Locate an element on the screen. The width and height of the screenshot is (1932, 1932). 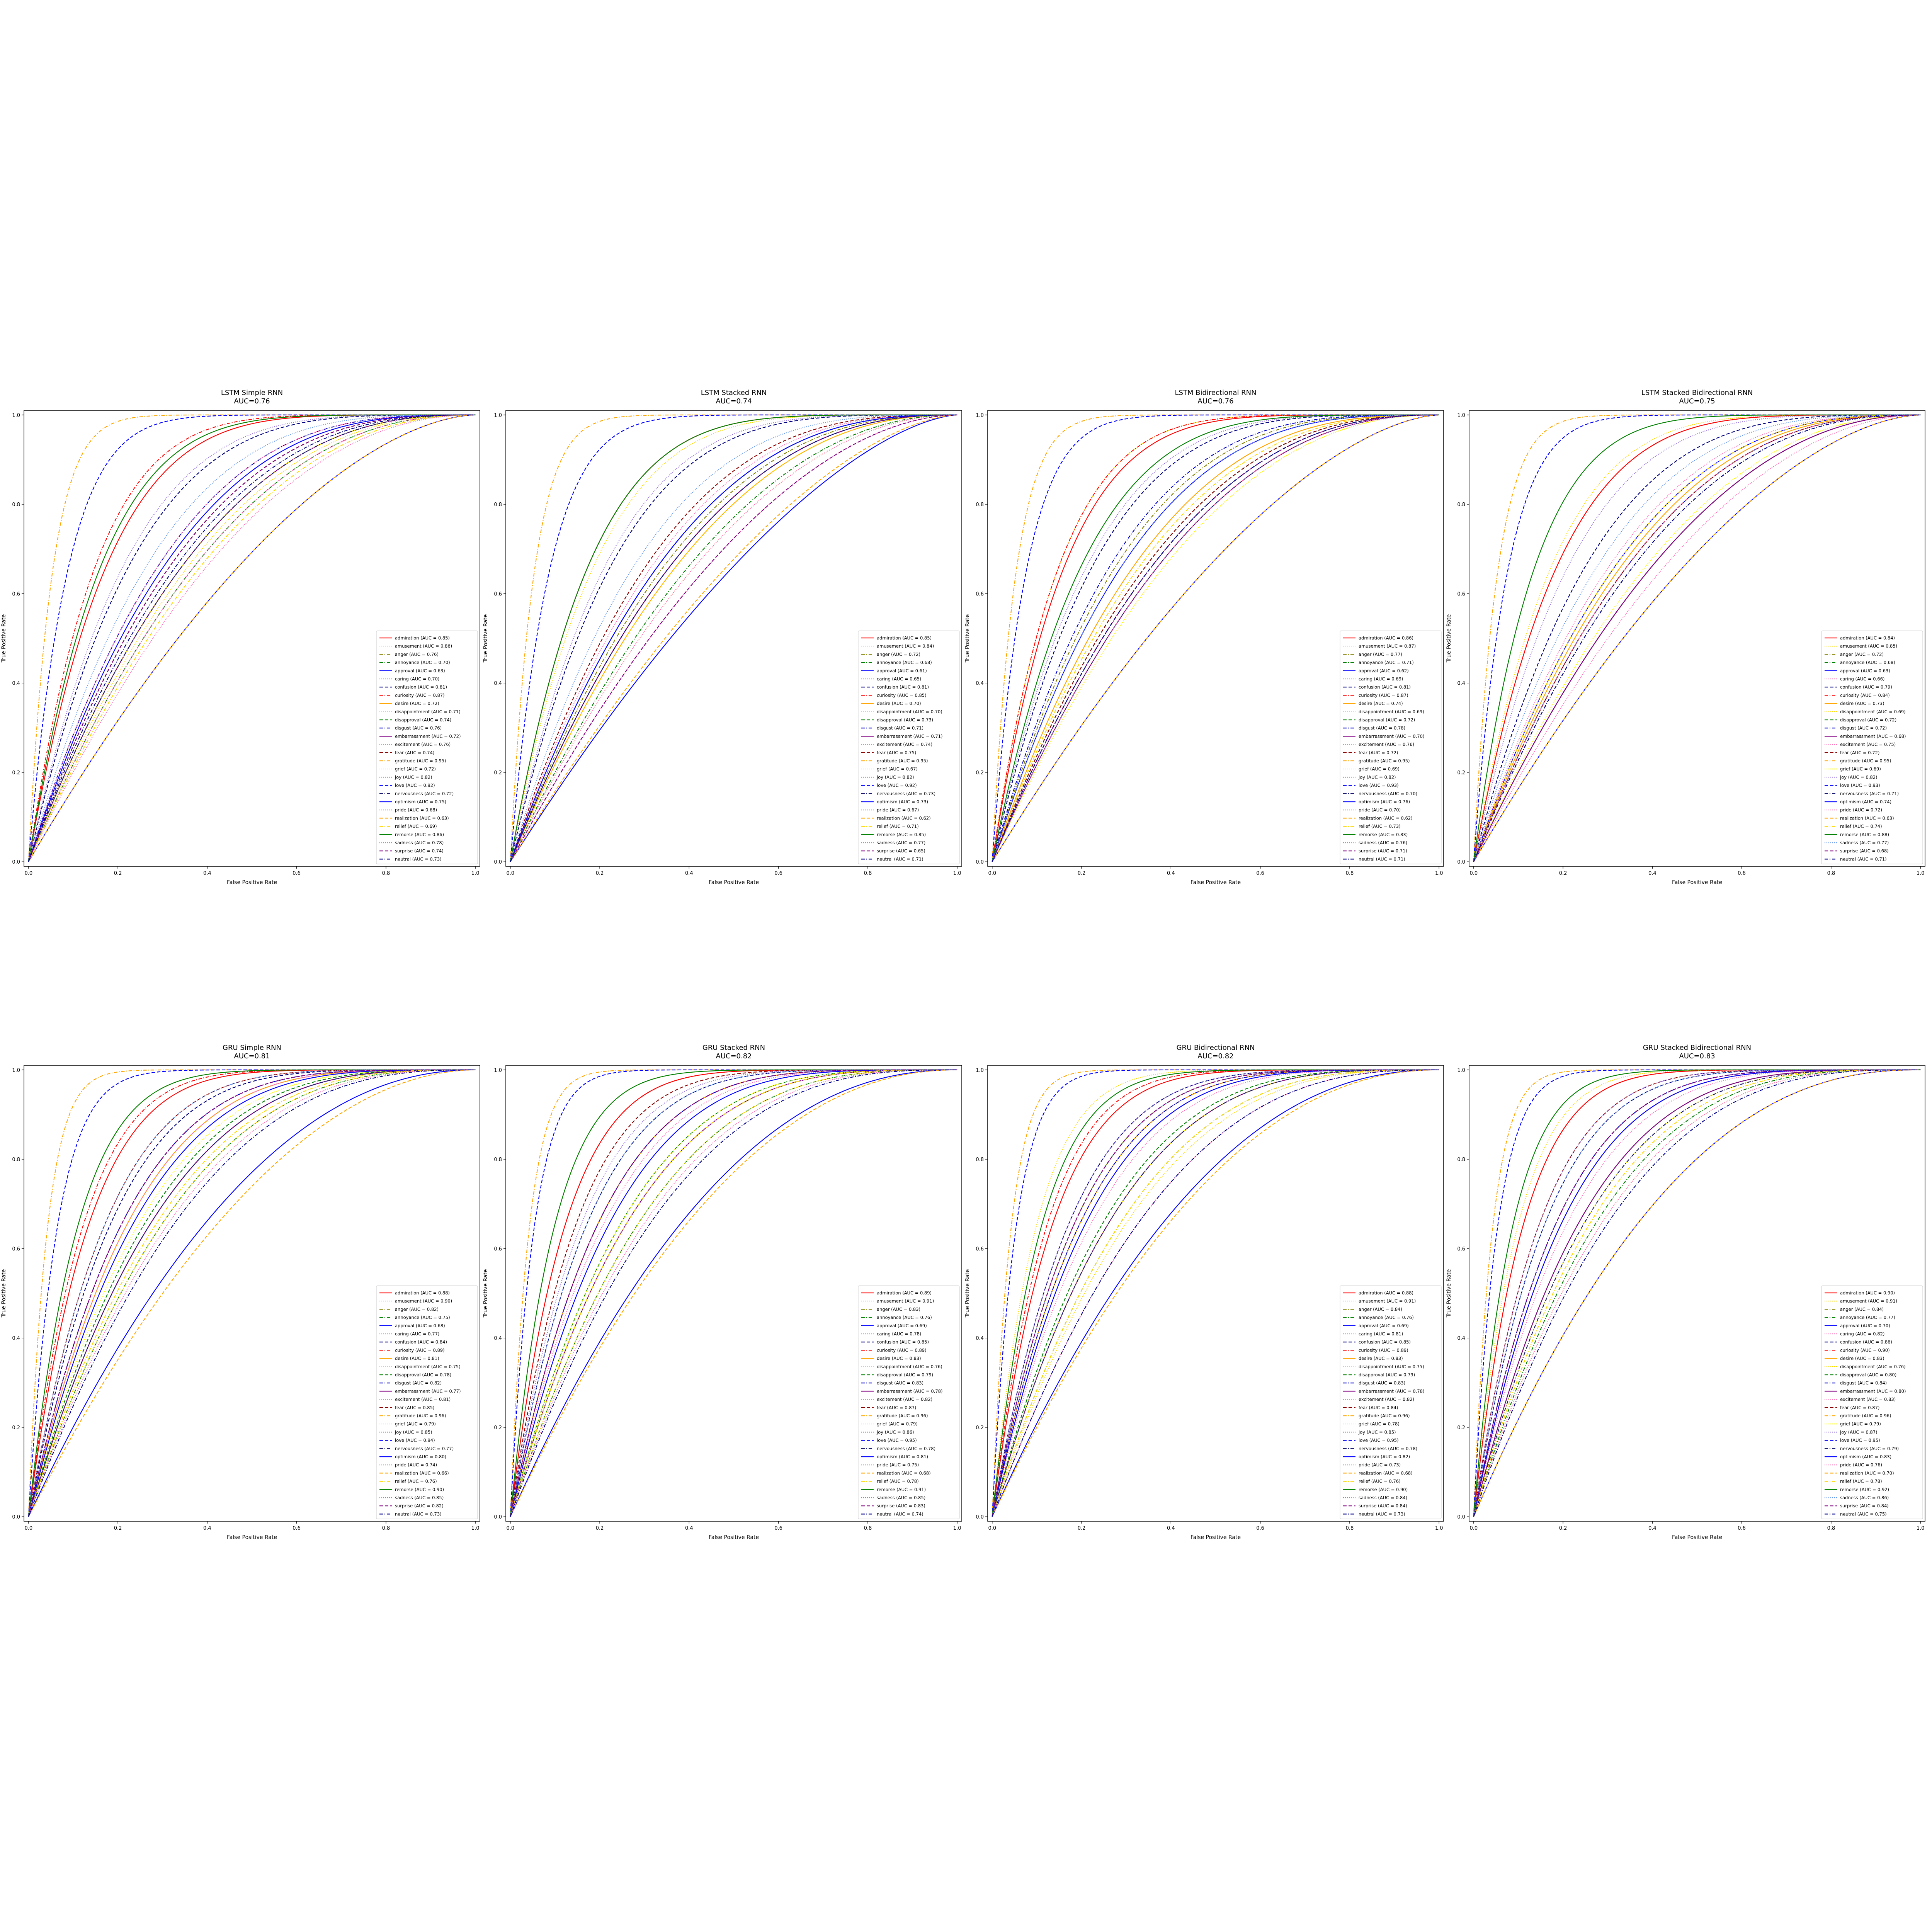
legend-entry: realization (AUC = 0.62) is located at coordinates (904, 818).